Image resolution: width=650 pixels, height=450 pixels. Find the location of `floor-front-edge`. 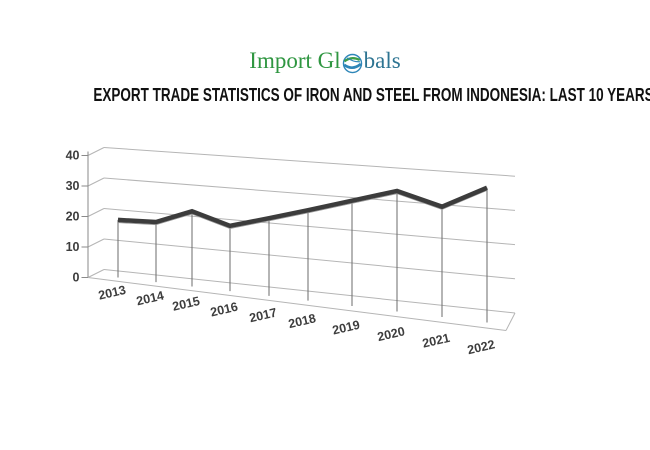

floor-front-edge is located at coordinates (297, 304).